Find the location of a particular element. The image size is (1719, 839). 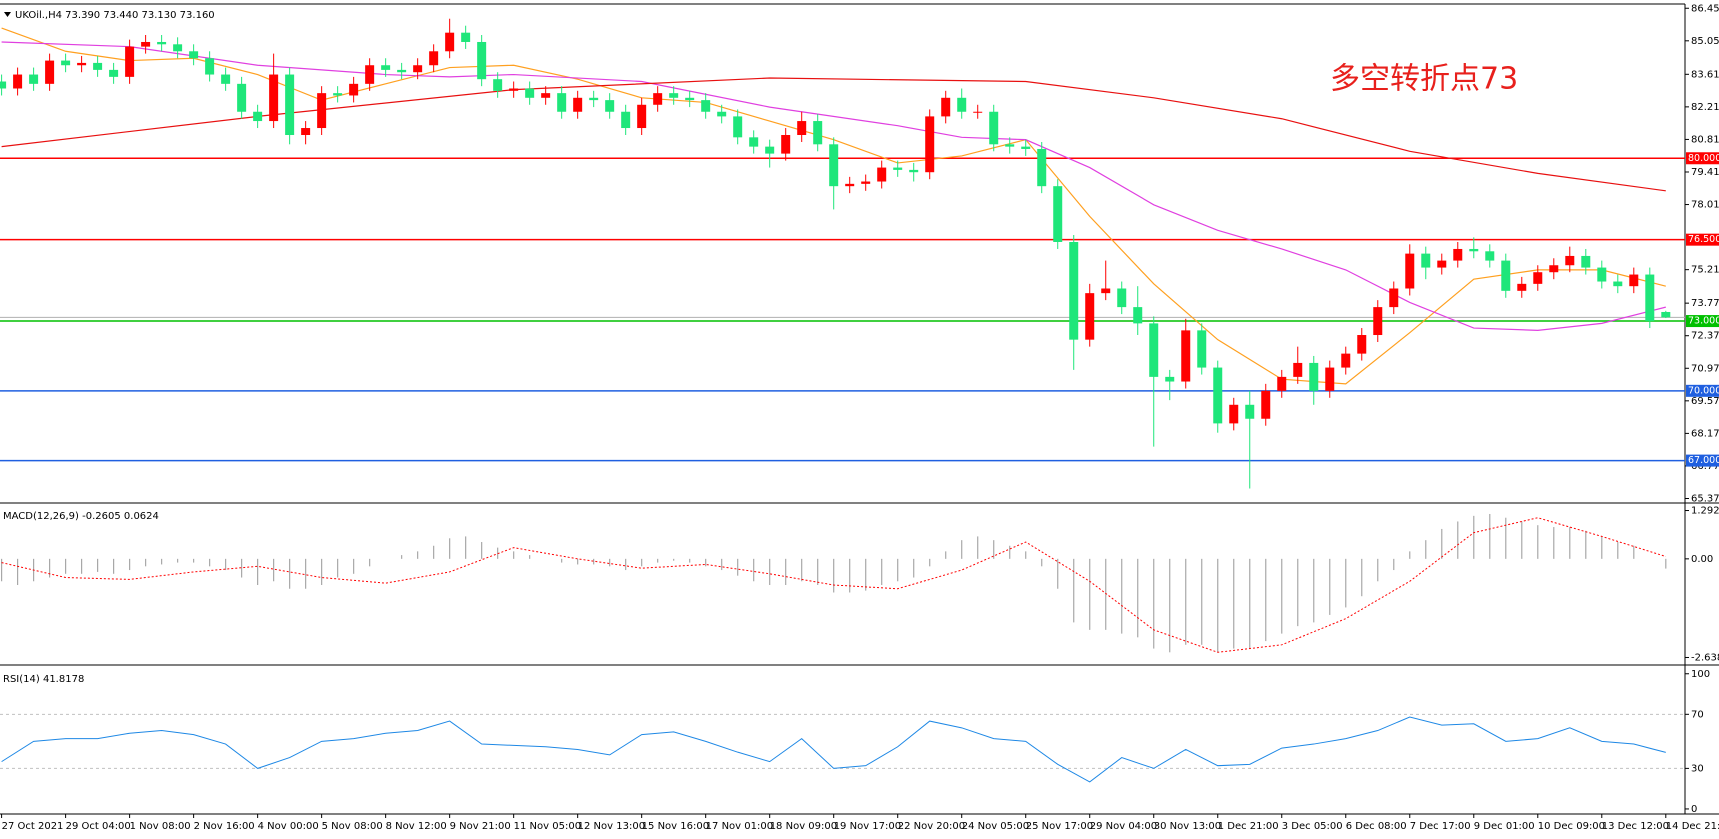

y-tick-label: 73.770 is located at coordinates (1705, 303).